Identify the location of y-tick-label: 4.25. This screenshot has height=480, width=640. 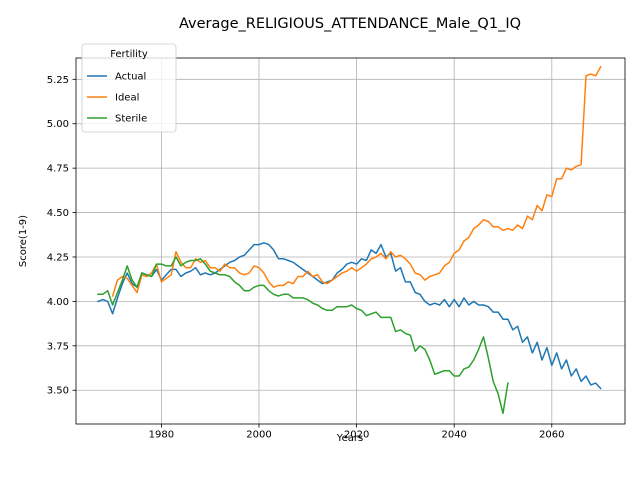
(58, 257).